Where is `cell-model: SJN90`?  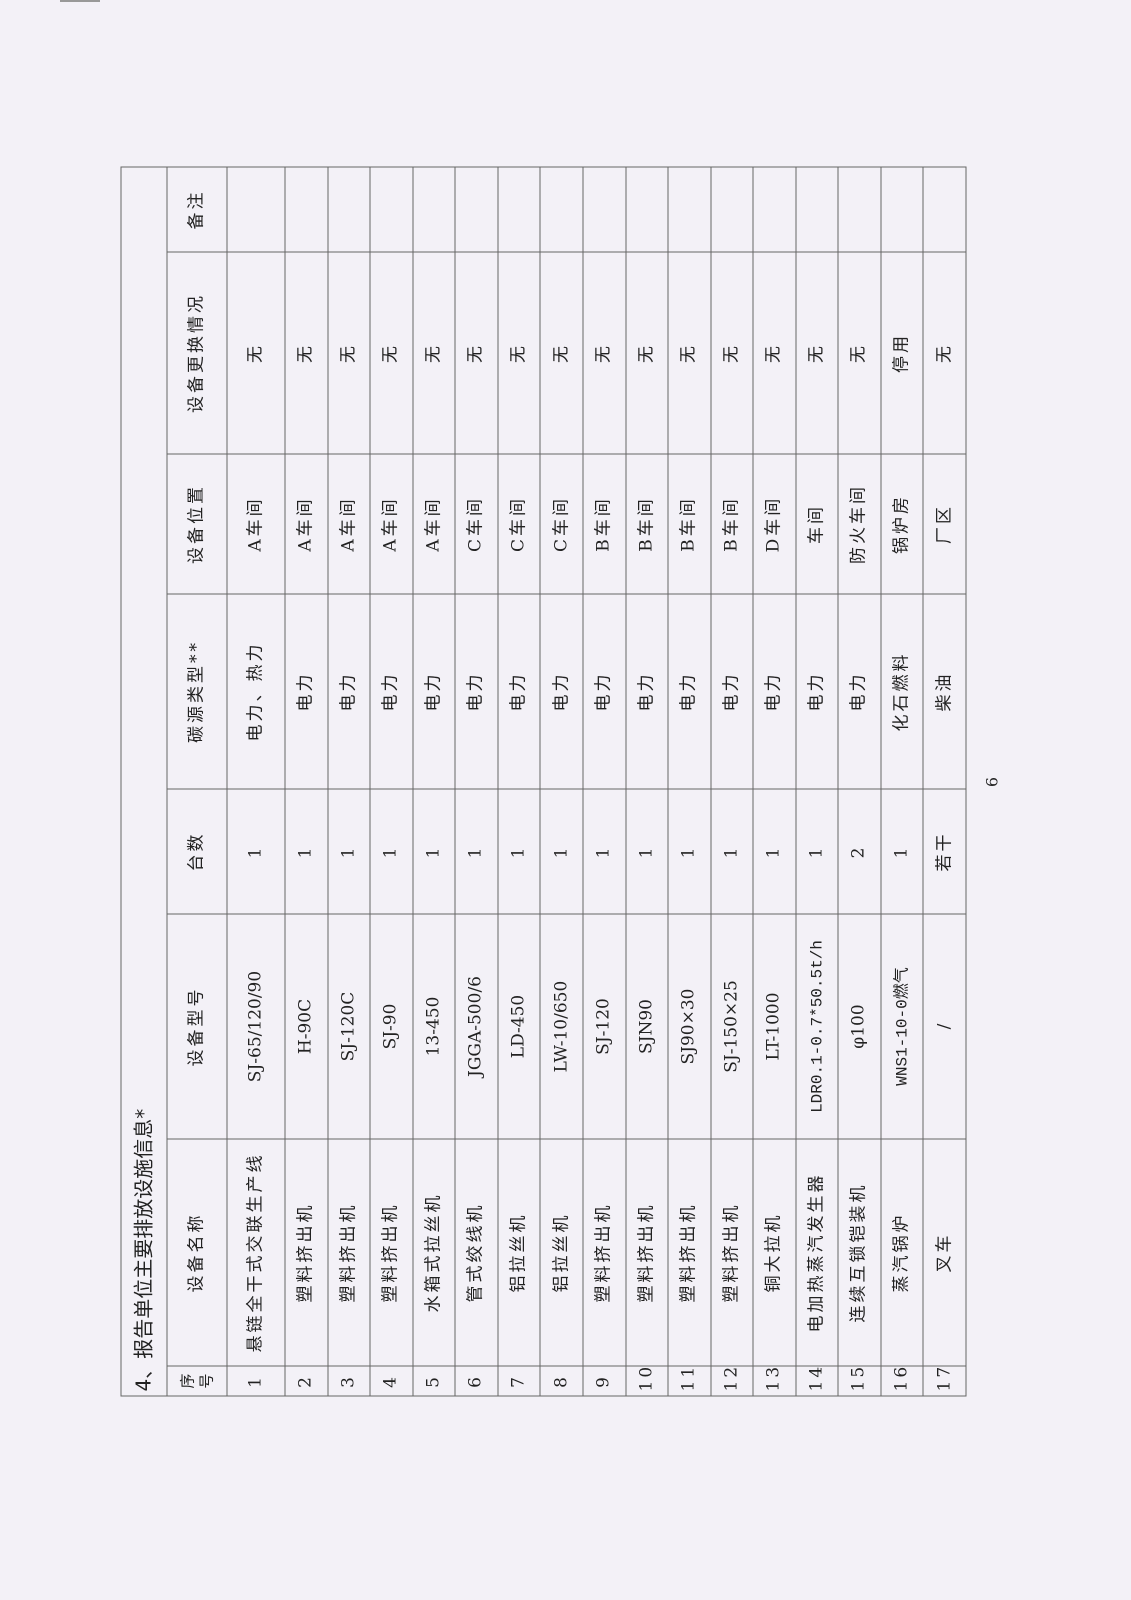 cell-model: SJN90 is located at coordinates (647, 1026).